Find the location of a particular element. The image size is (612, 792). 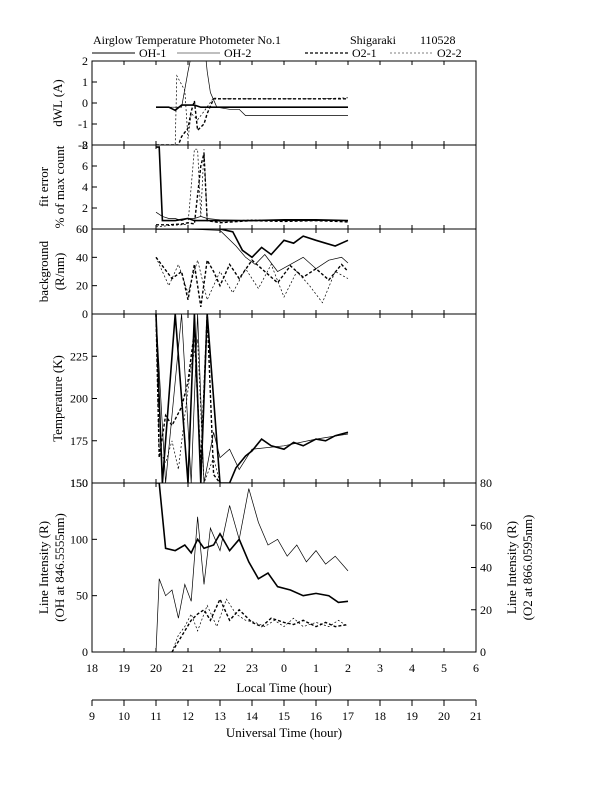

universal-time-tick-label: 15 is located at coordinates (284, 716).